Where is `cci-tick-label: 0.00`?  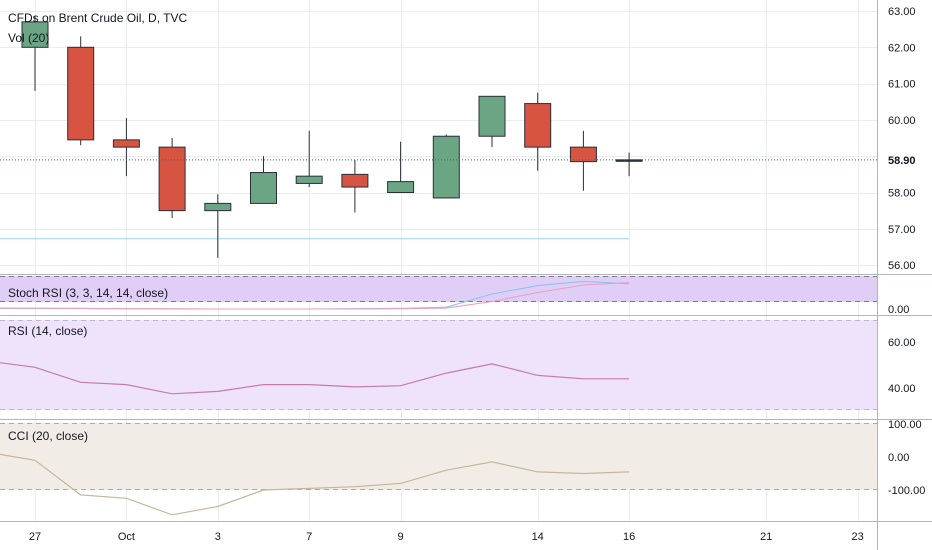 cci-tick-label: 0.00 is located at coordinates (898, 458).